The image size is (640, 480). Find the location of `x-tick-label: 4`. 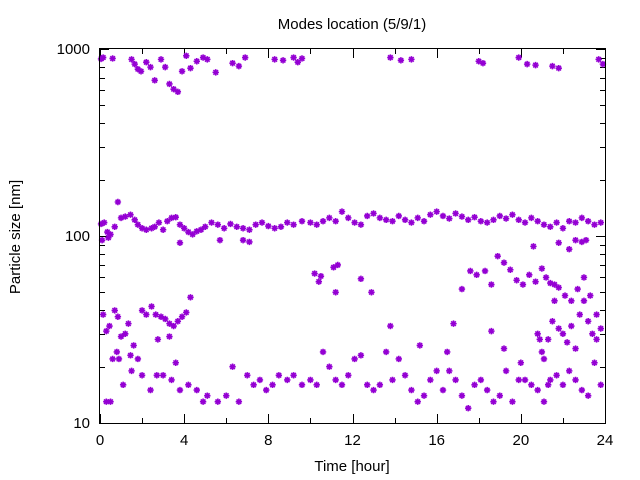

x-tick-label: 4 is located at coordinates (184, 440).